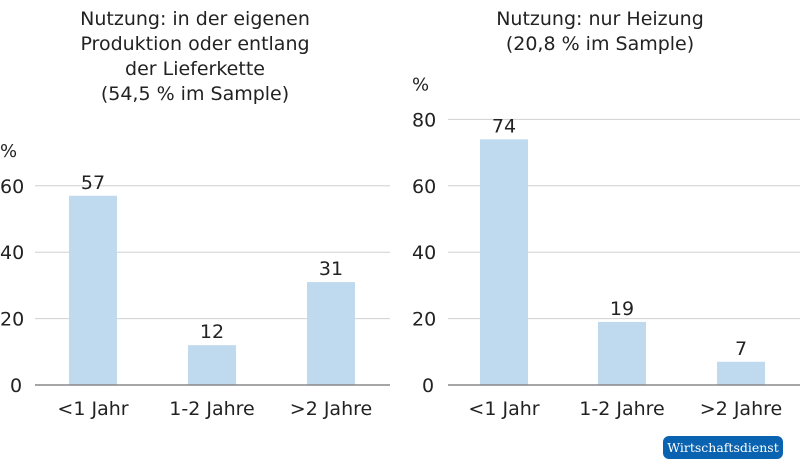 This screenshot has height=470, width=800. Describe the element at coordinates (424, 120) in the screenshot. I see `y-tick-label: 80` at that location.